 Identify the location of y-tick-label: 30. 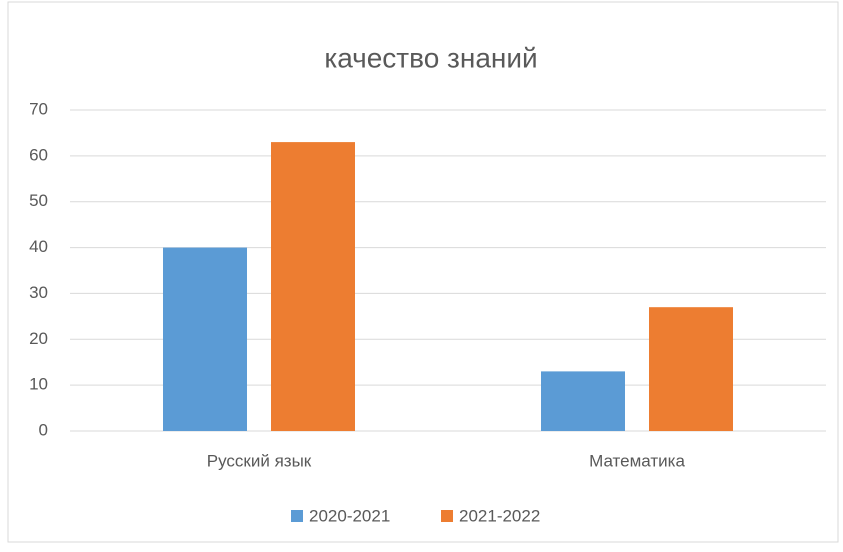
(38, 292).